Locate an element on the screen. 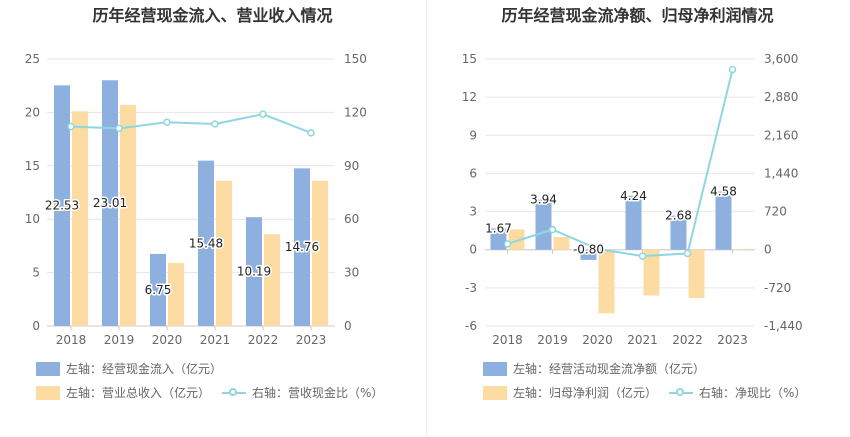 This screenshot has width=850, height=437. y-left-tick-label: 25 is located at coordinates (32, 59).